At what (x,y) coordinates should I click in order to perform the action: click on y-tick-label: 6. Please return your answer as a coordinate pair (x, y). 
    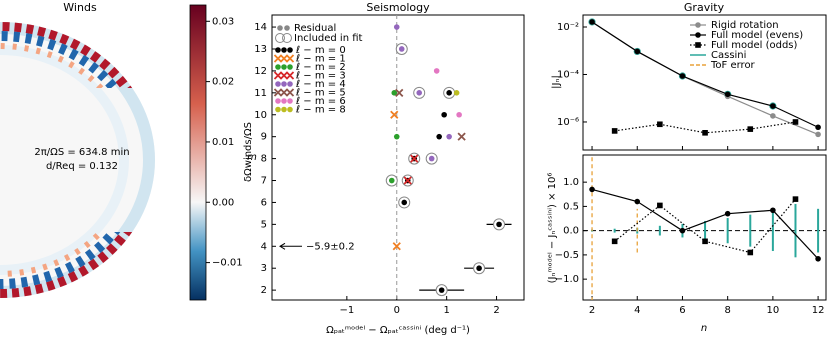
    Looking at the image, I should click on (264, 202).